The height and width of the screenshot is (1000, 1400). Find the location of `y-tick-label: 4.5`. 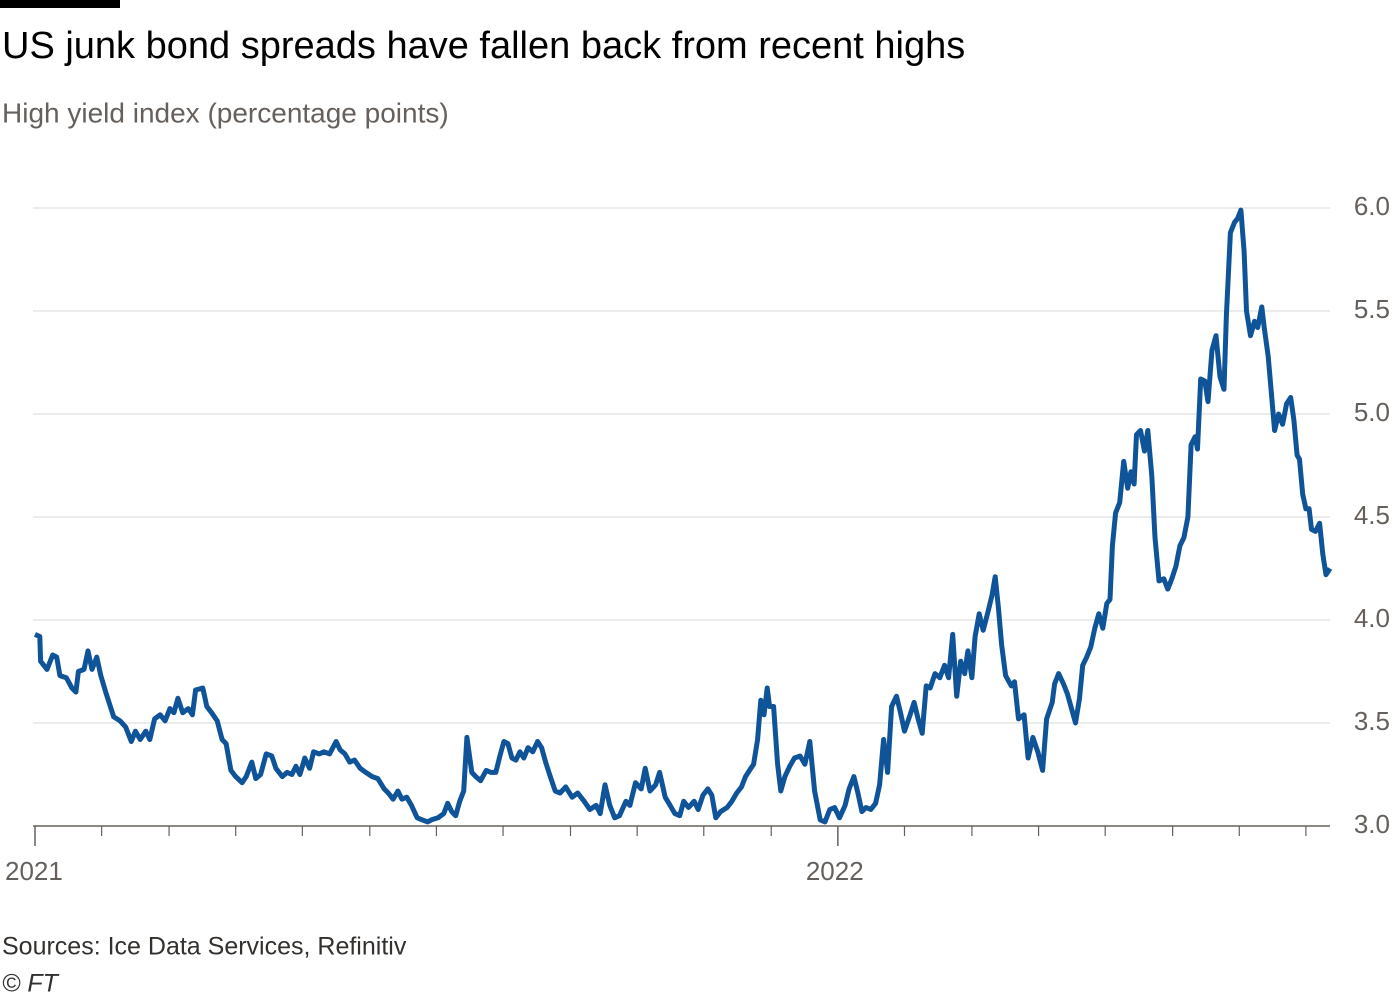

y-tick-label: 4.5 is located at coordinates (1372, 515).